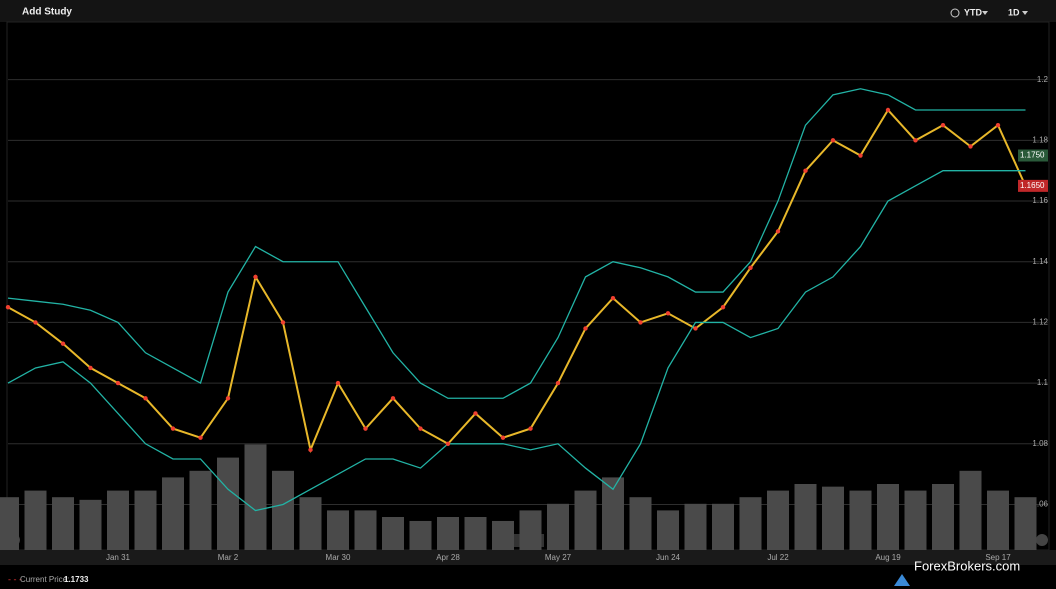 The image size is (1056, 589). What do you see at coordinates (1040, 322) in the screenshot?
I see `y-tick-label: 1.12` at bounding box center [1040, 322].